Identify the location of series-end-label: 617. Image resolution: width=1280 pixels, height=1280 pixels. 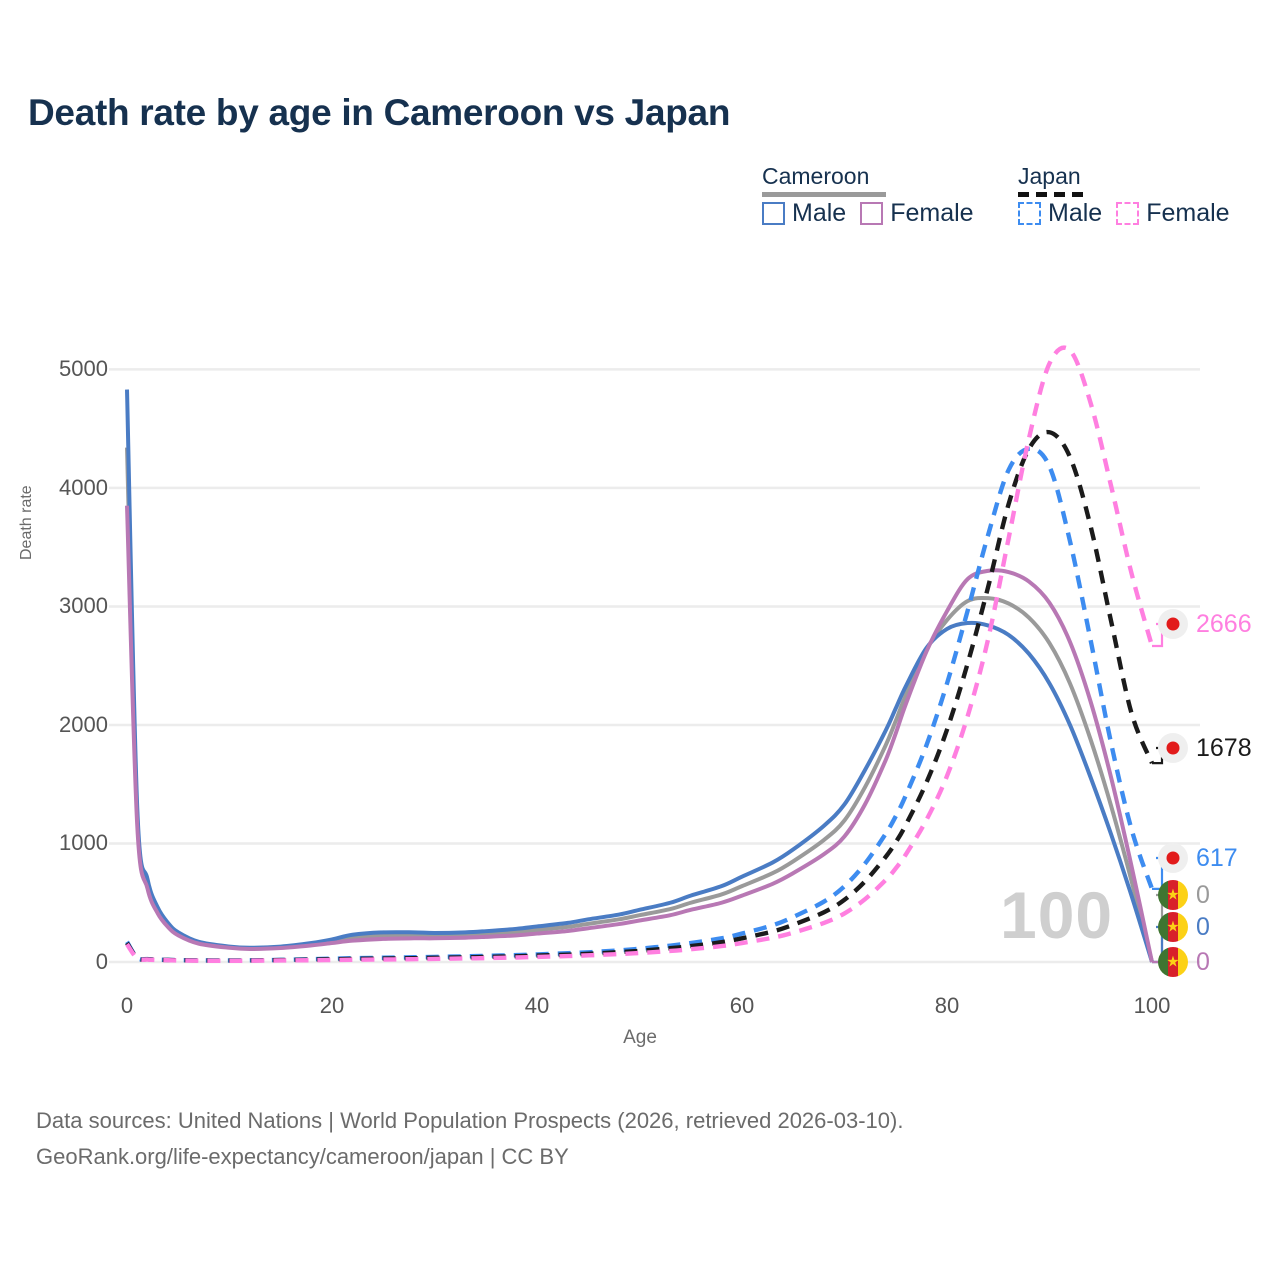
(1198, 858).